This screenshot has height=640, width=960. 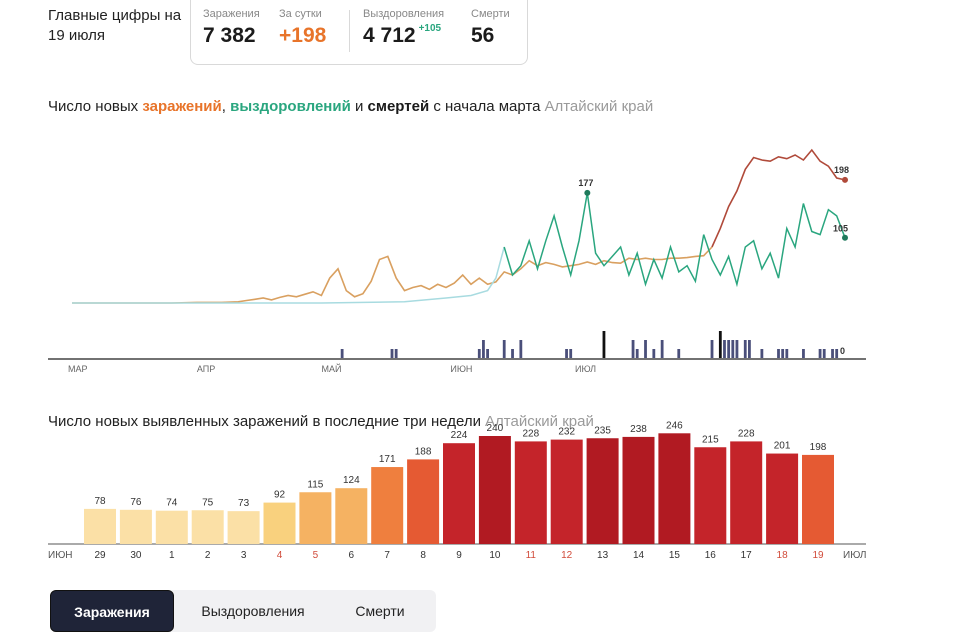 What do you see at coordinates (280, 495) in the screenshot?
I see `bar-value-label: 92` at bounding box center [280, 495].